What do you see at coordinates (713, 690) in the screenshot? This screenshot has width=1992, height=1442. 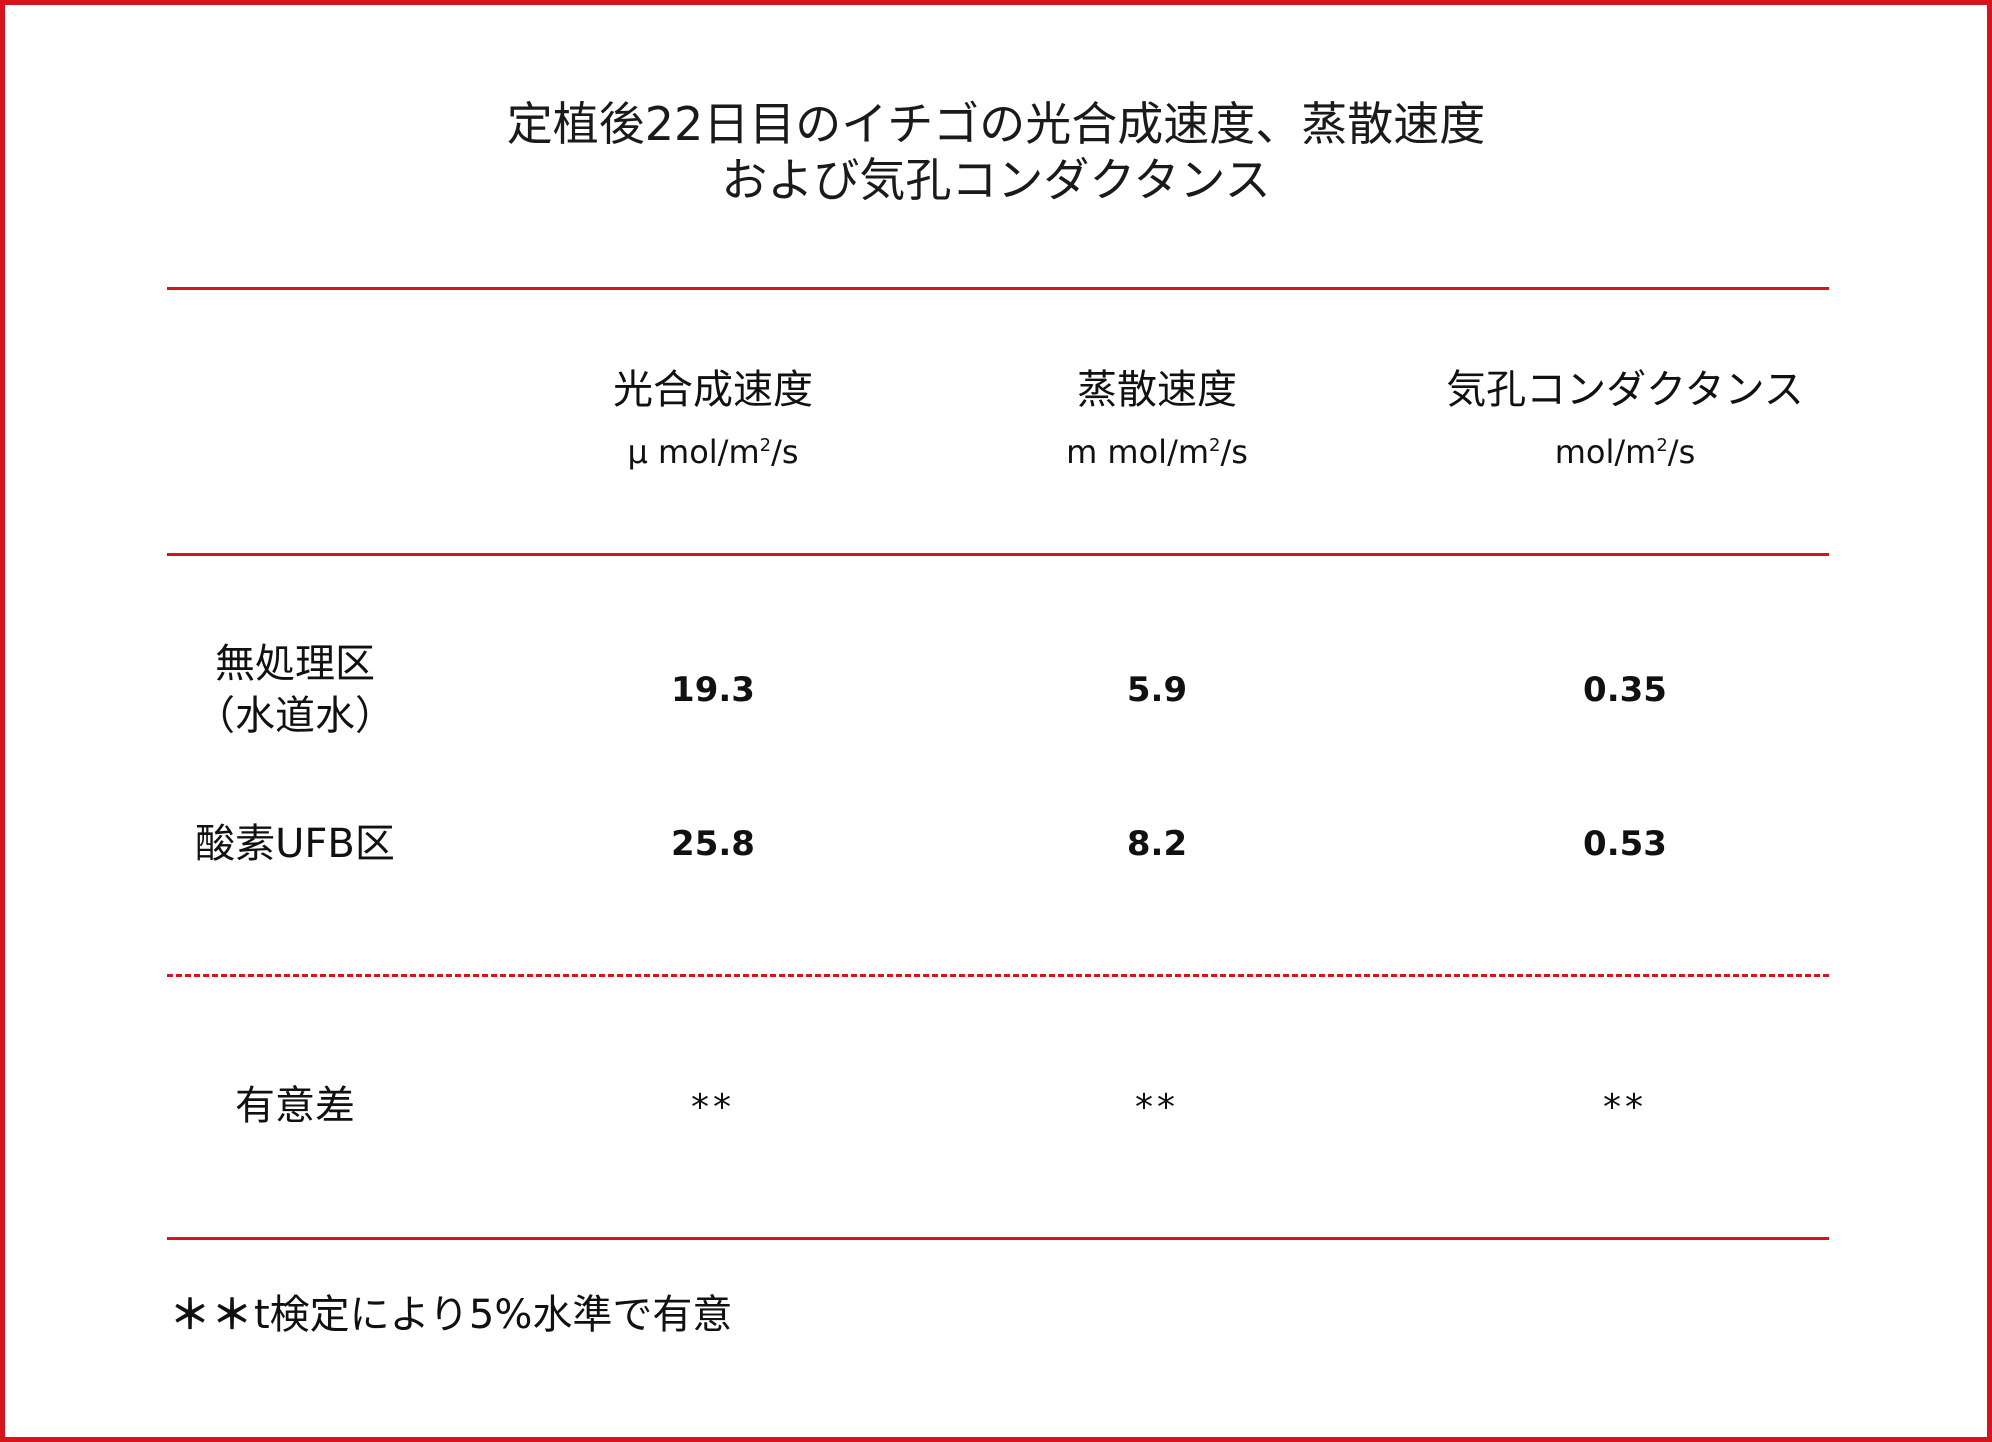 I see `table-cell-control-photosynthesis: 19.3` at bounding box center [713, 690].